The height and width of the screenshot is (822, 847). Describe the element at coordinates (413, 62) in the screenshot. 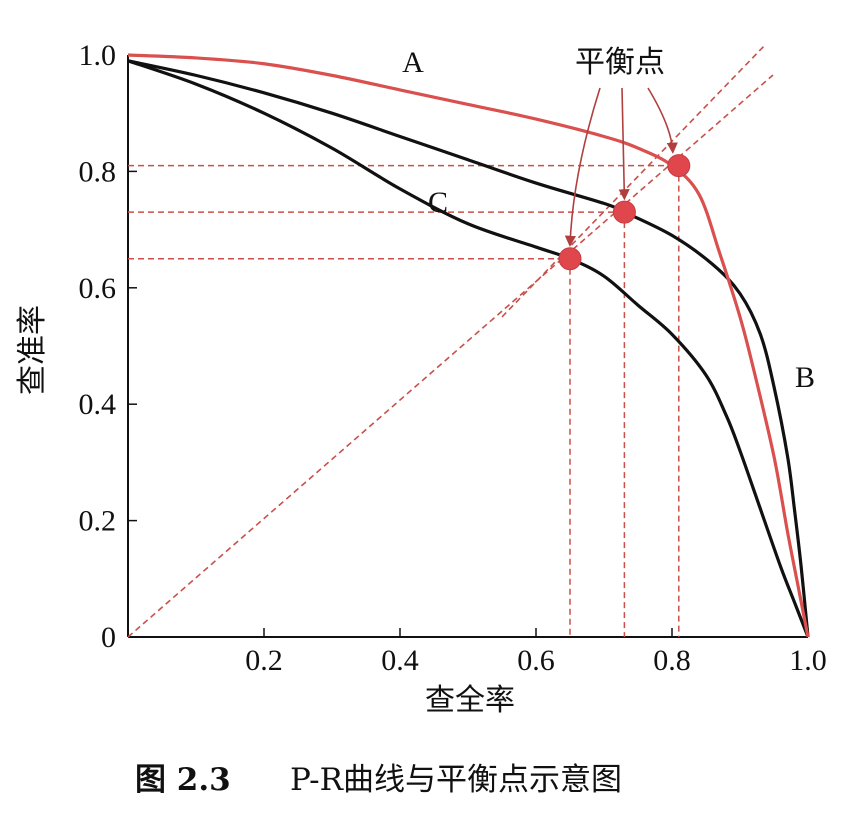

I see `curve-label-a: A` at that location.